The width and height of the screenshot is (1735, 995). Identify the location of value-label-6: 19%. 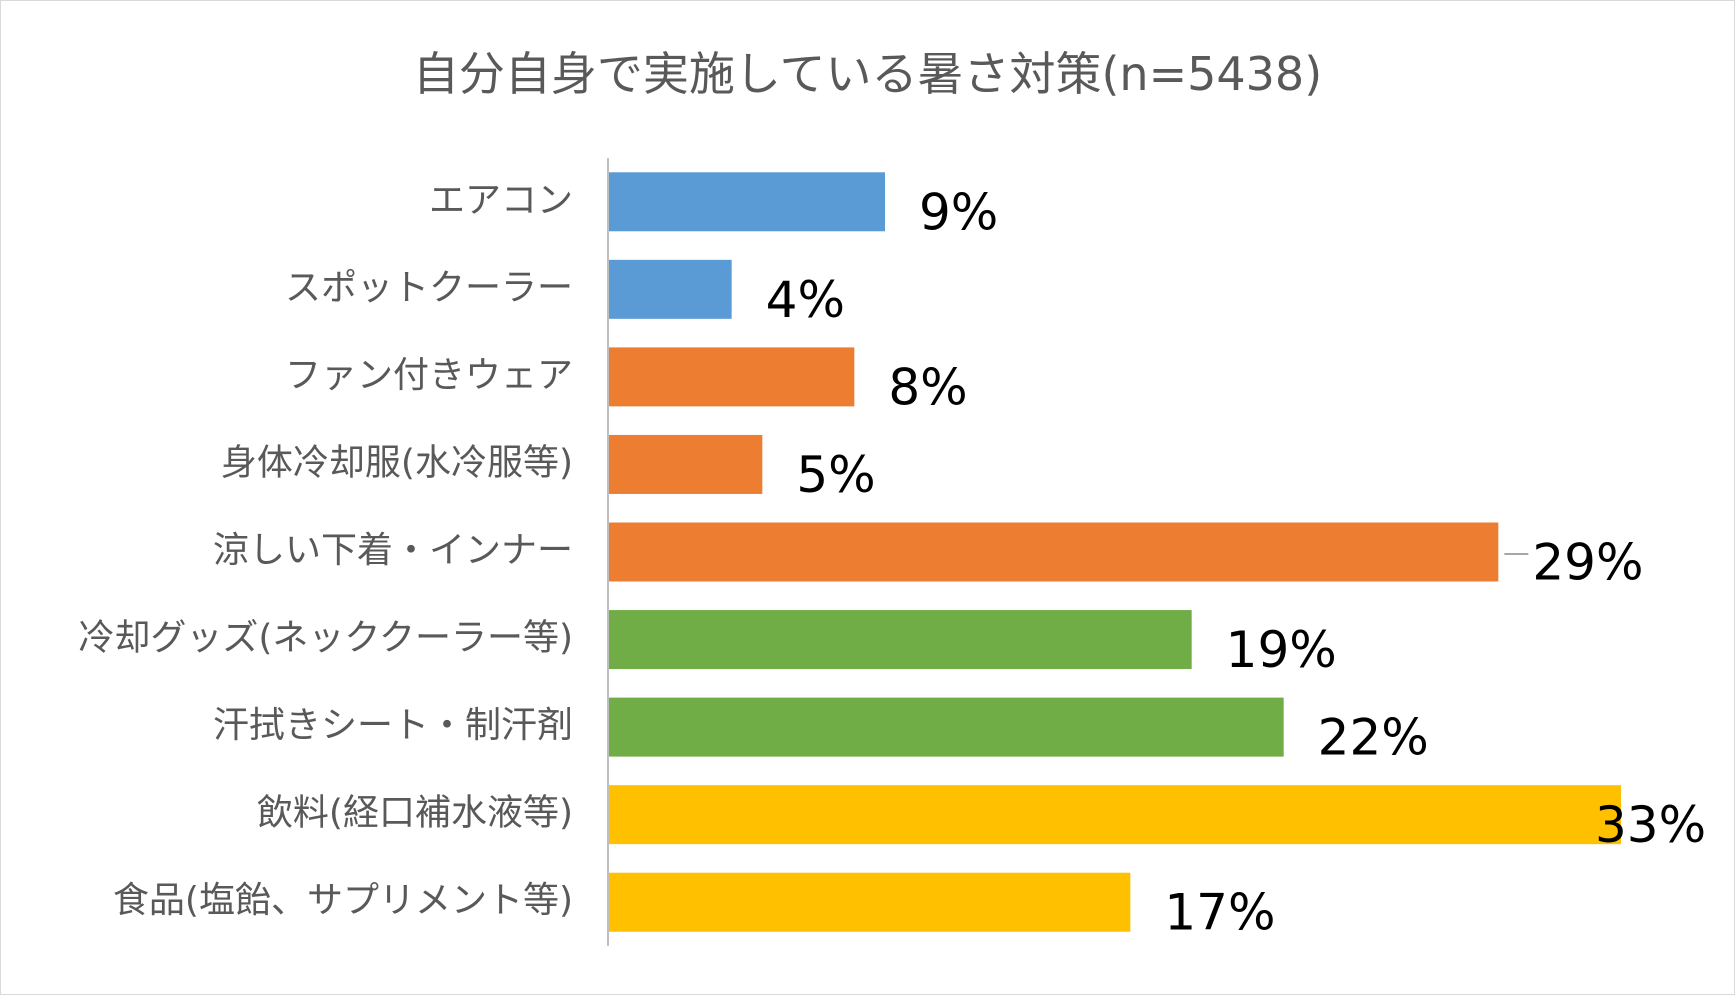
(1281, 650).